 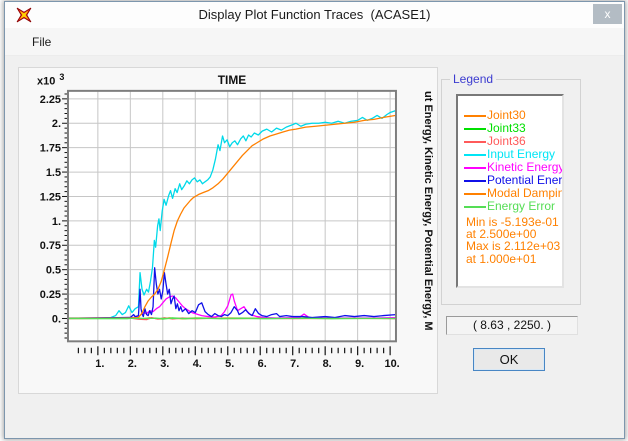 I want to click on legend-entry-label: Potential Energy, so click(x=525, y=180).